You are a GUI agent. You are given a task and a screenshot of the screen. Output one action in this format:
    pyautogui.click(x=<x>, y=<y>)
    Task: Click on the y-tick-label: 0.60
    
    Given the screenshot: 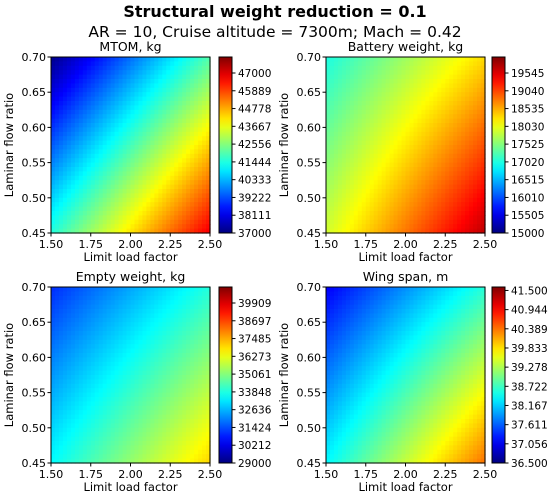 What is the action you would take?
    pyautogui.click(x=34, y=357)
    